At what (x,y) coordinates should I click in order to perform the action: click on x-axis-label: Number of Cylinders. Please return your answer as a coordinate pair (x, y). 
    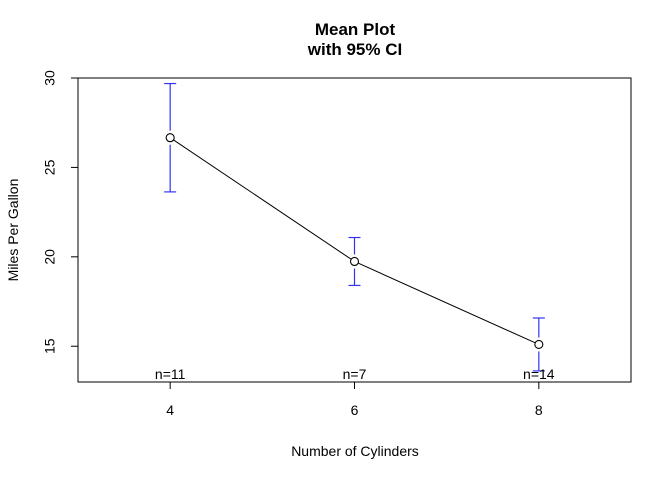
    Looking at the image, I should click on (355, 451).